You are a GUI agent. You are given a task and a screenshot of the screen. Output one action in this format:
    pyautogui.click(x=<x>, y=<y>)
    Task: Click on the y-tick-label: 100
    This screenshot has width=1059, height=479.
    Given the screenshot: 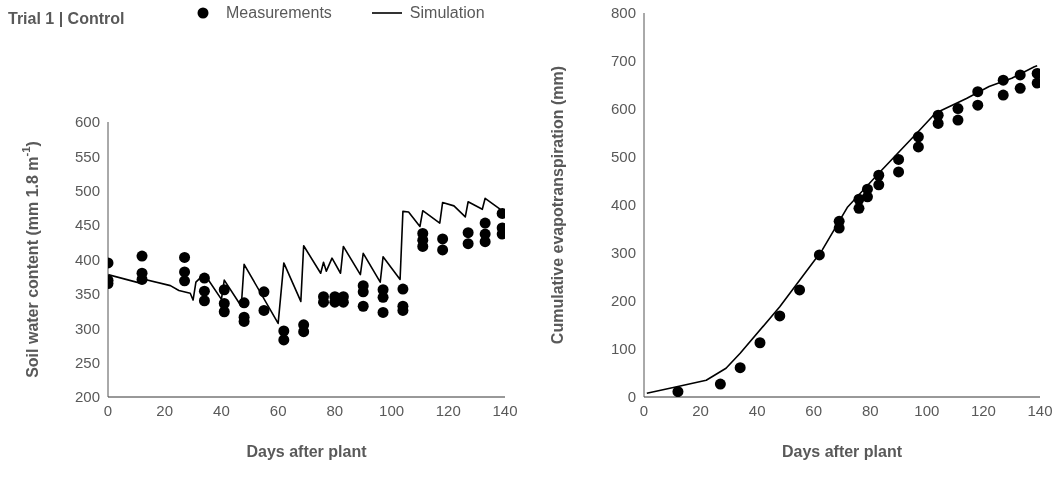 What is the action you would take?
    pyautogui.click(x=623, y=349)
    